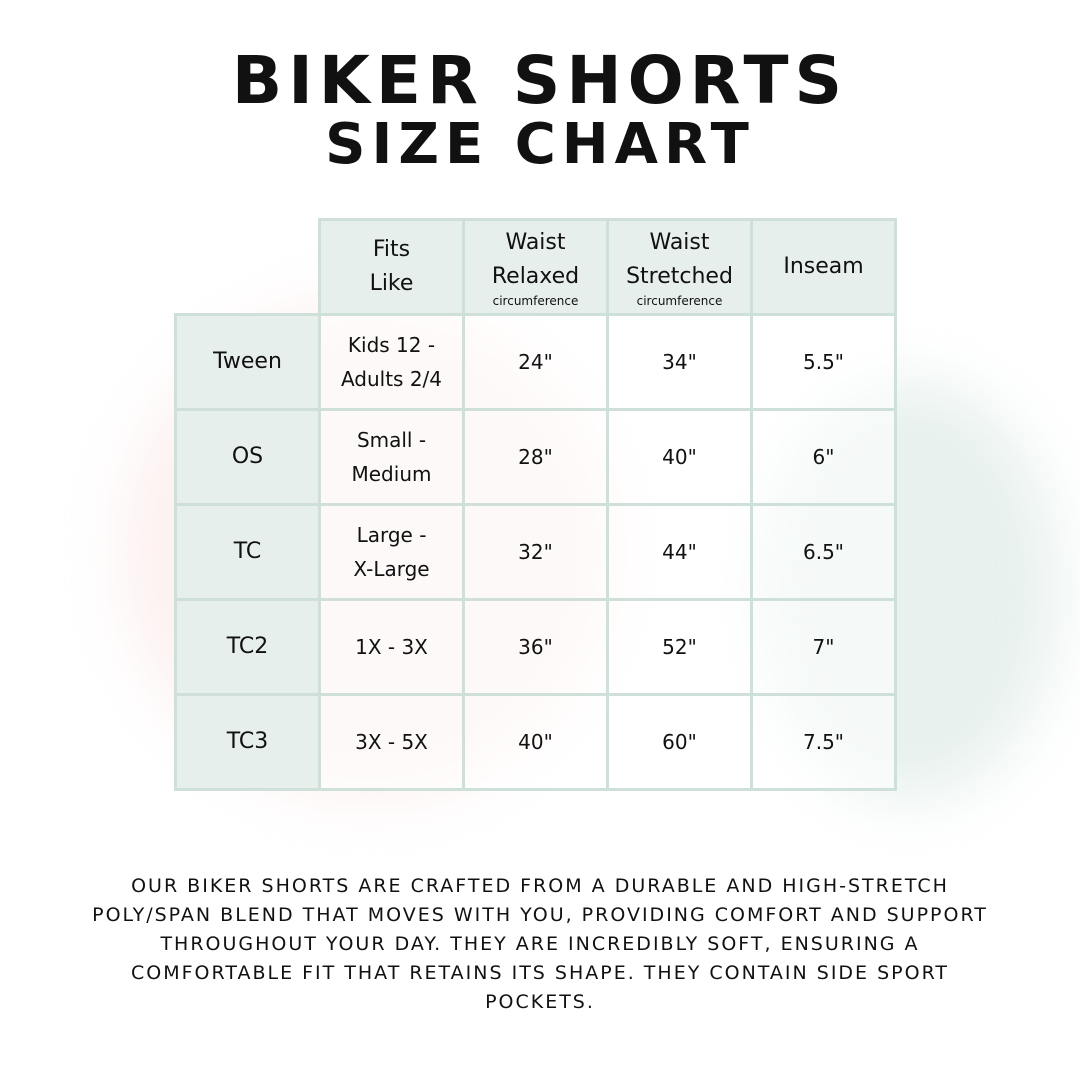 This screenshot has height=1080, width=1080. What do you see at coordinates (247, 742) in the screenshot?
I see `size-cell: TC3` at bounding box center [247, 742].